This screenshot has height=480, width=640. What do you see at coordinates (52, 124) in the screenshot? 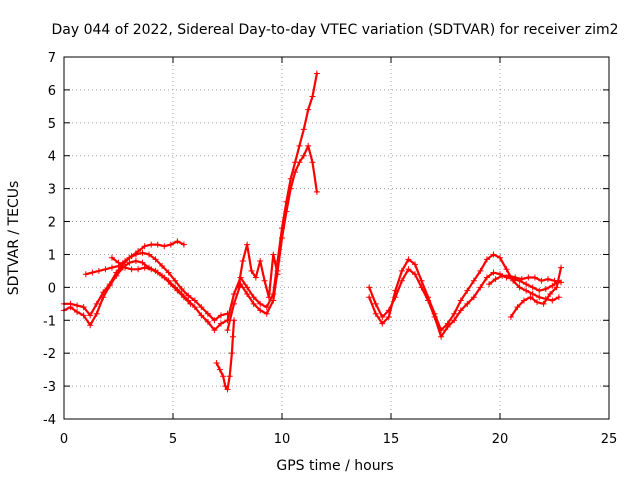
I see `y-tick-label: 5` at bounding box center [52, 124].